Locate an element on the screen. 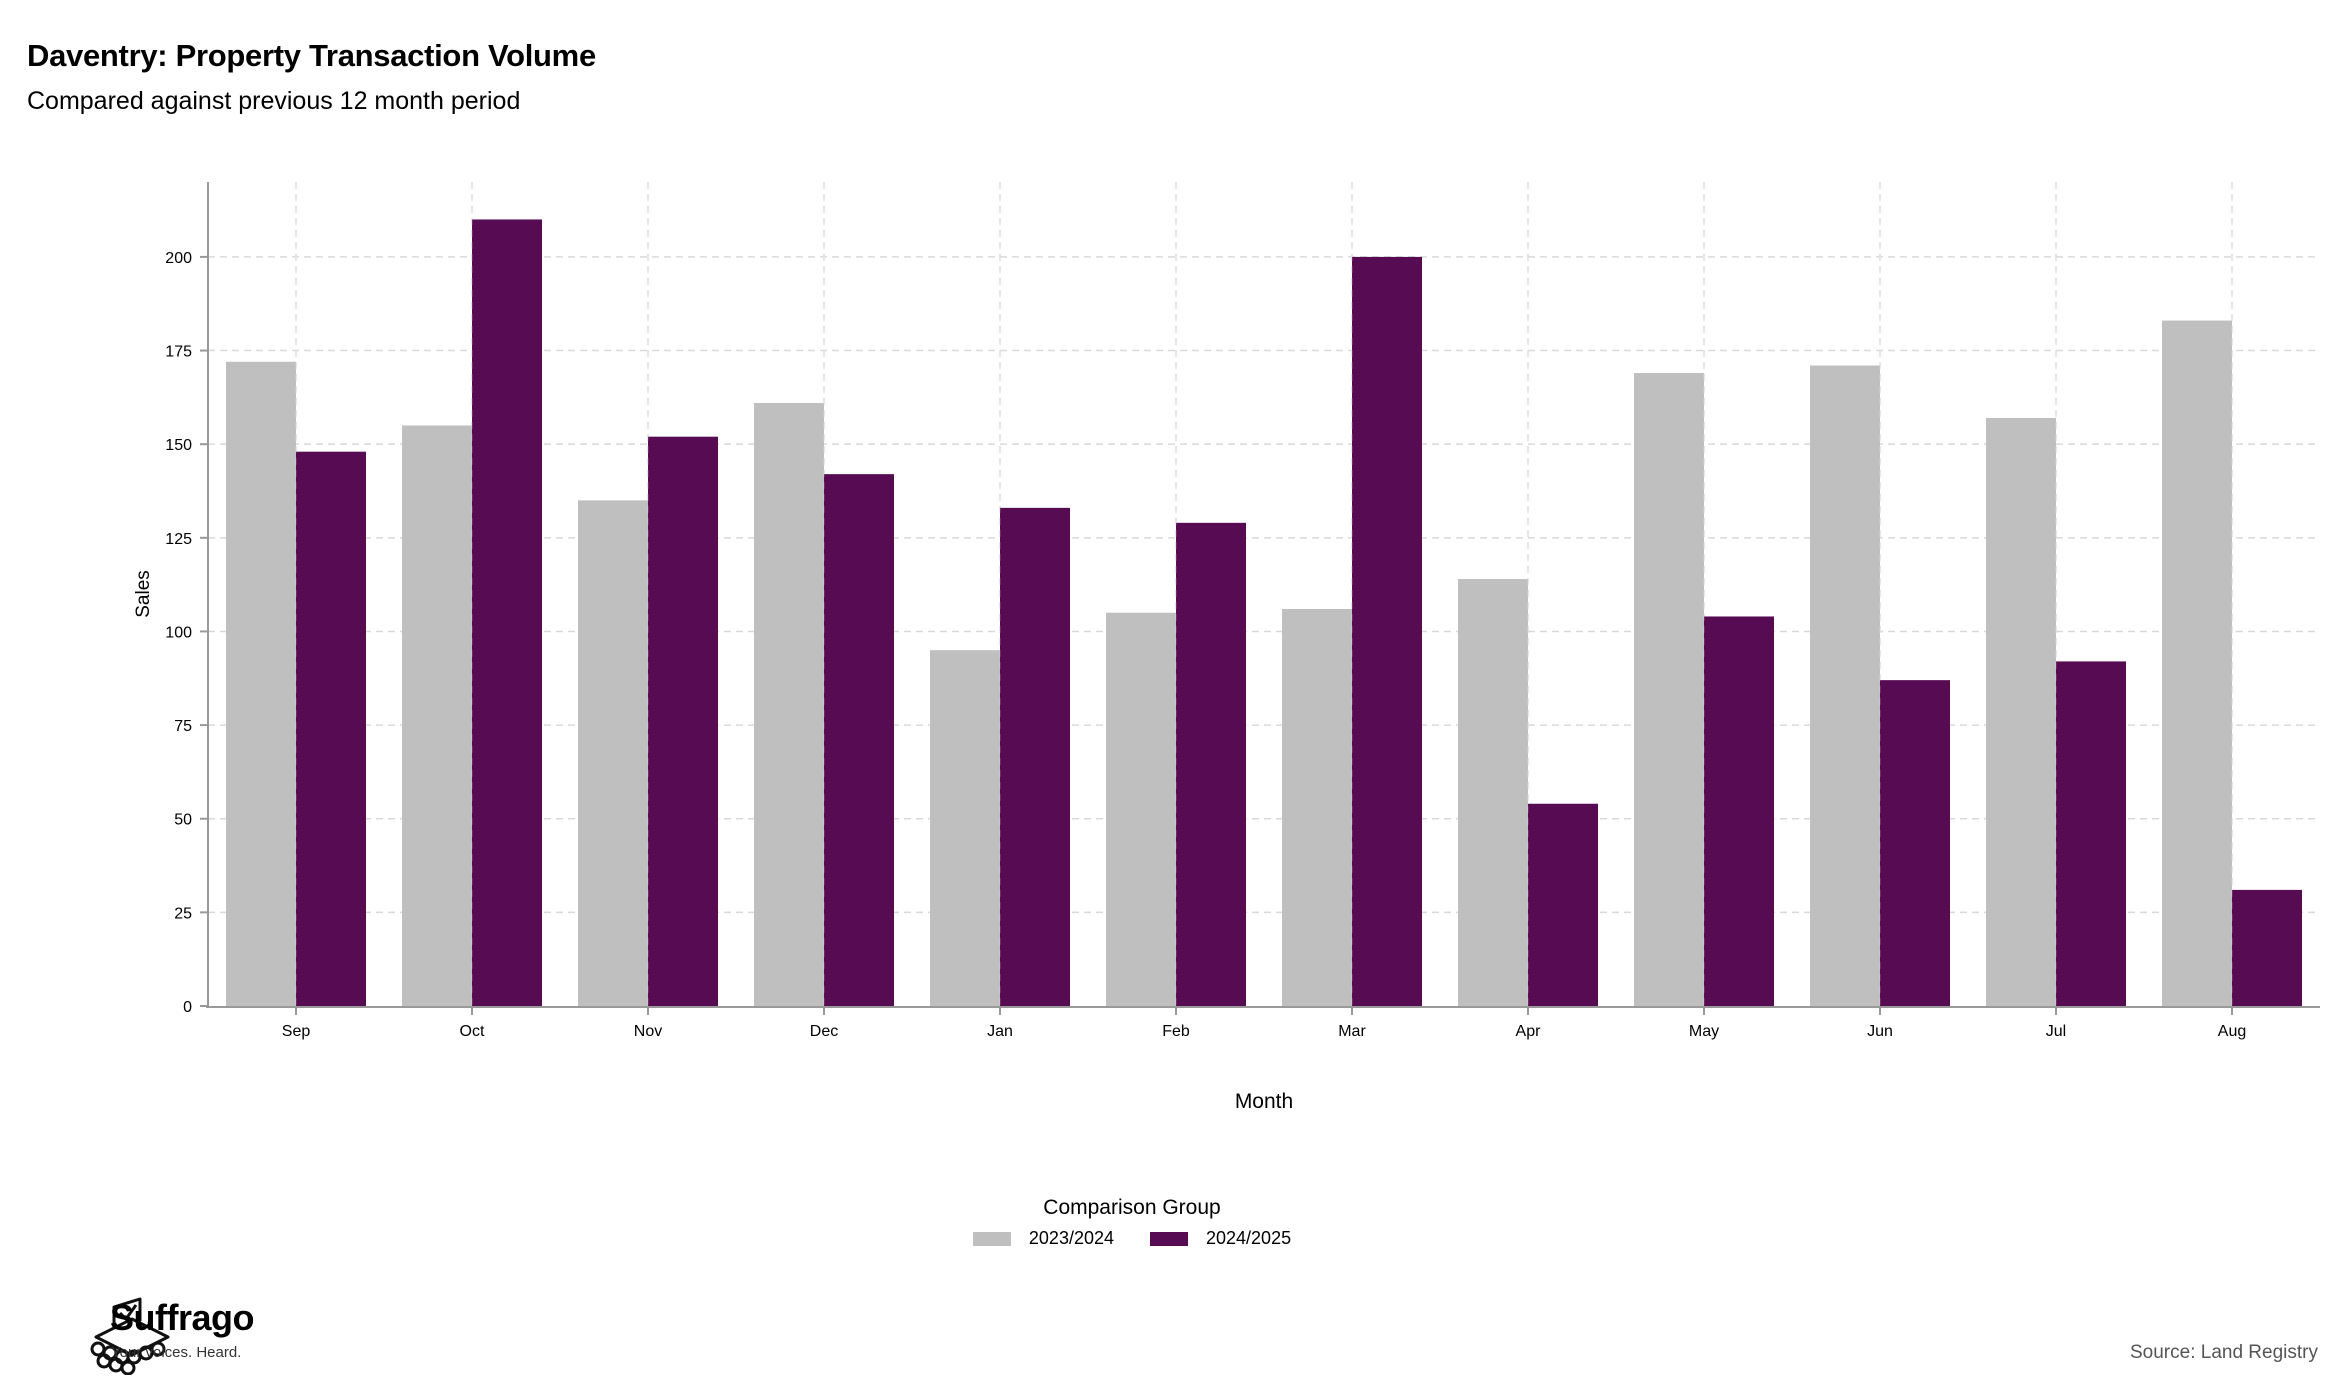 This screenshot has width=2334, height=1388. y-axis-title: Sales is located at coordinates (143, 594).